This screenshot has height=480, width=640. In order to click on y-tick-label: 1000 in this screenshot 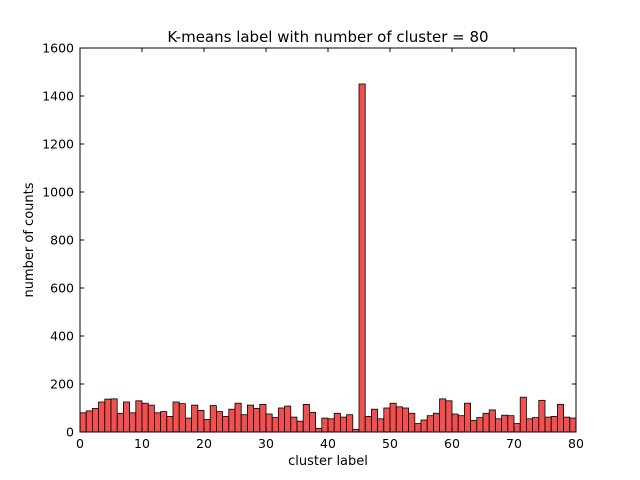, I will do `click(58, 192)`.